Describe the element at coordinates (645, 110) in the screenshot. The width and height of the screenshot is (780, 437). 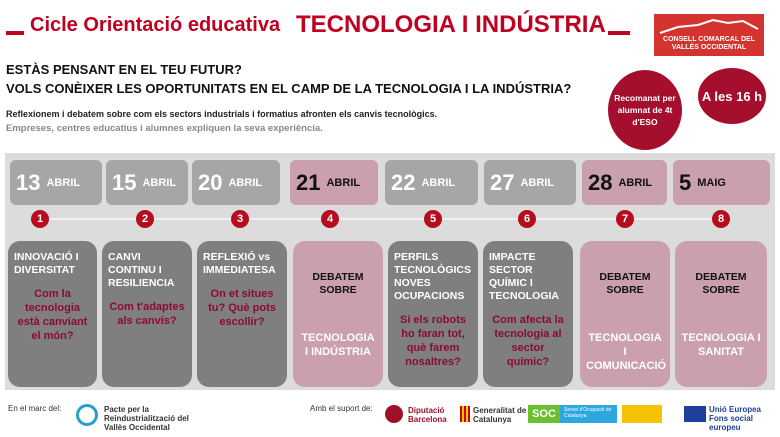
I see `recommended-badge: Recomanat per alumnat de 4t d'ESO` at that location.